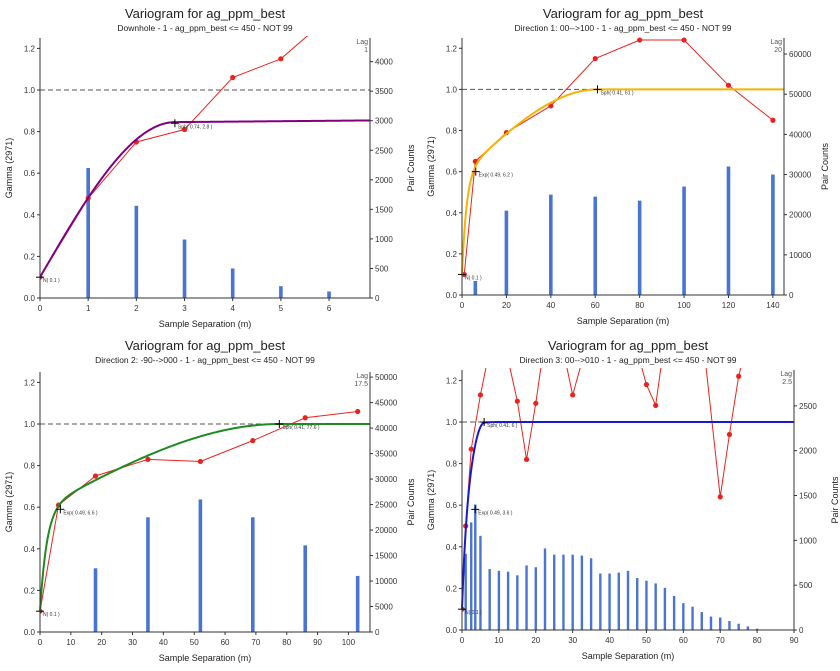 The width and height of the screenshot is (840, 671). Describe the element at coordinates (80, 513) in the screenshot. I see `model-marker-label: Exp( 0.49, 6.6 )` at that location.